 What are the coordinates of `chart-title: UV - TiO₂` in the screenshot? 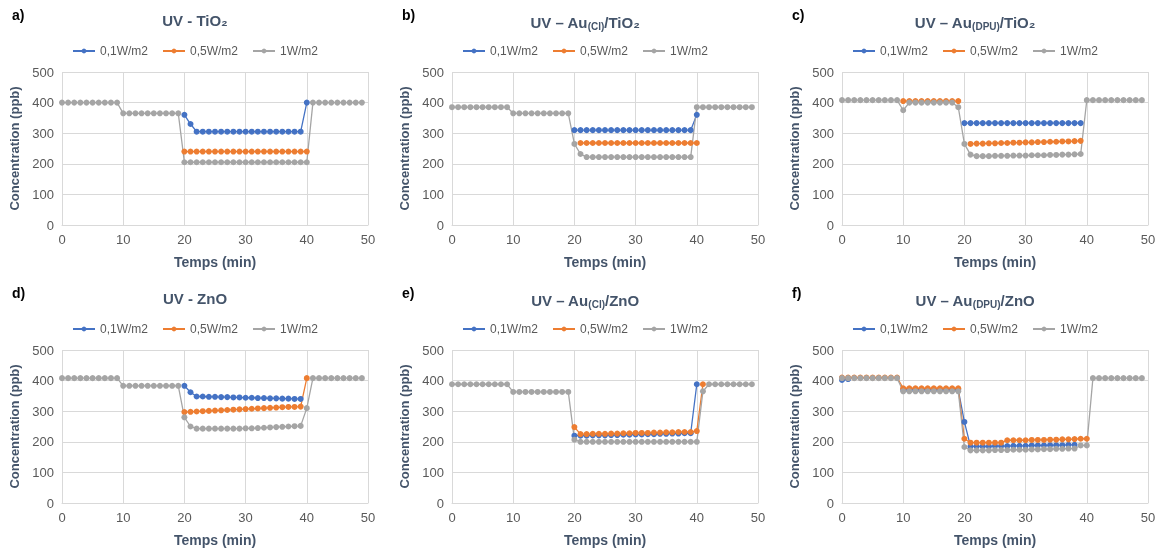 It's located at (195, 20).